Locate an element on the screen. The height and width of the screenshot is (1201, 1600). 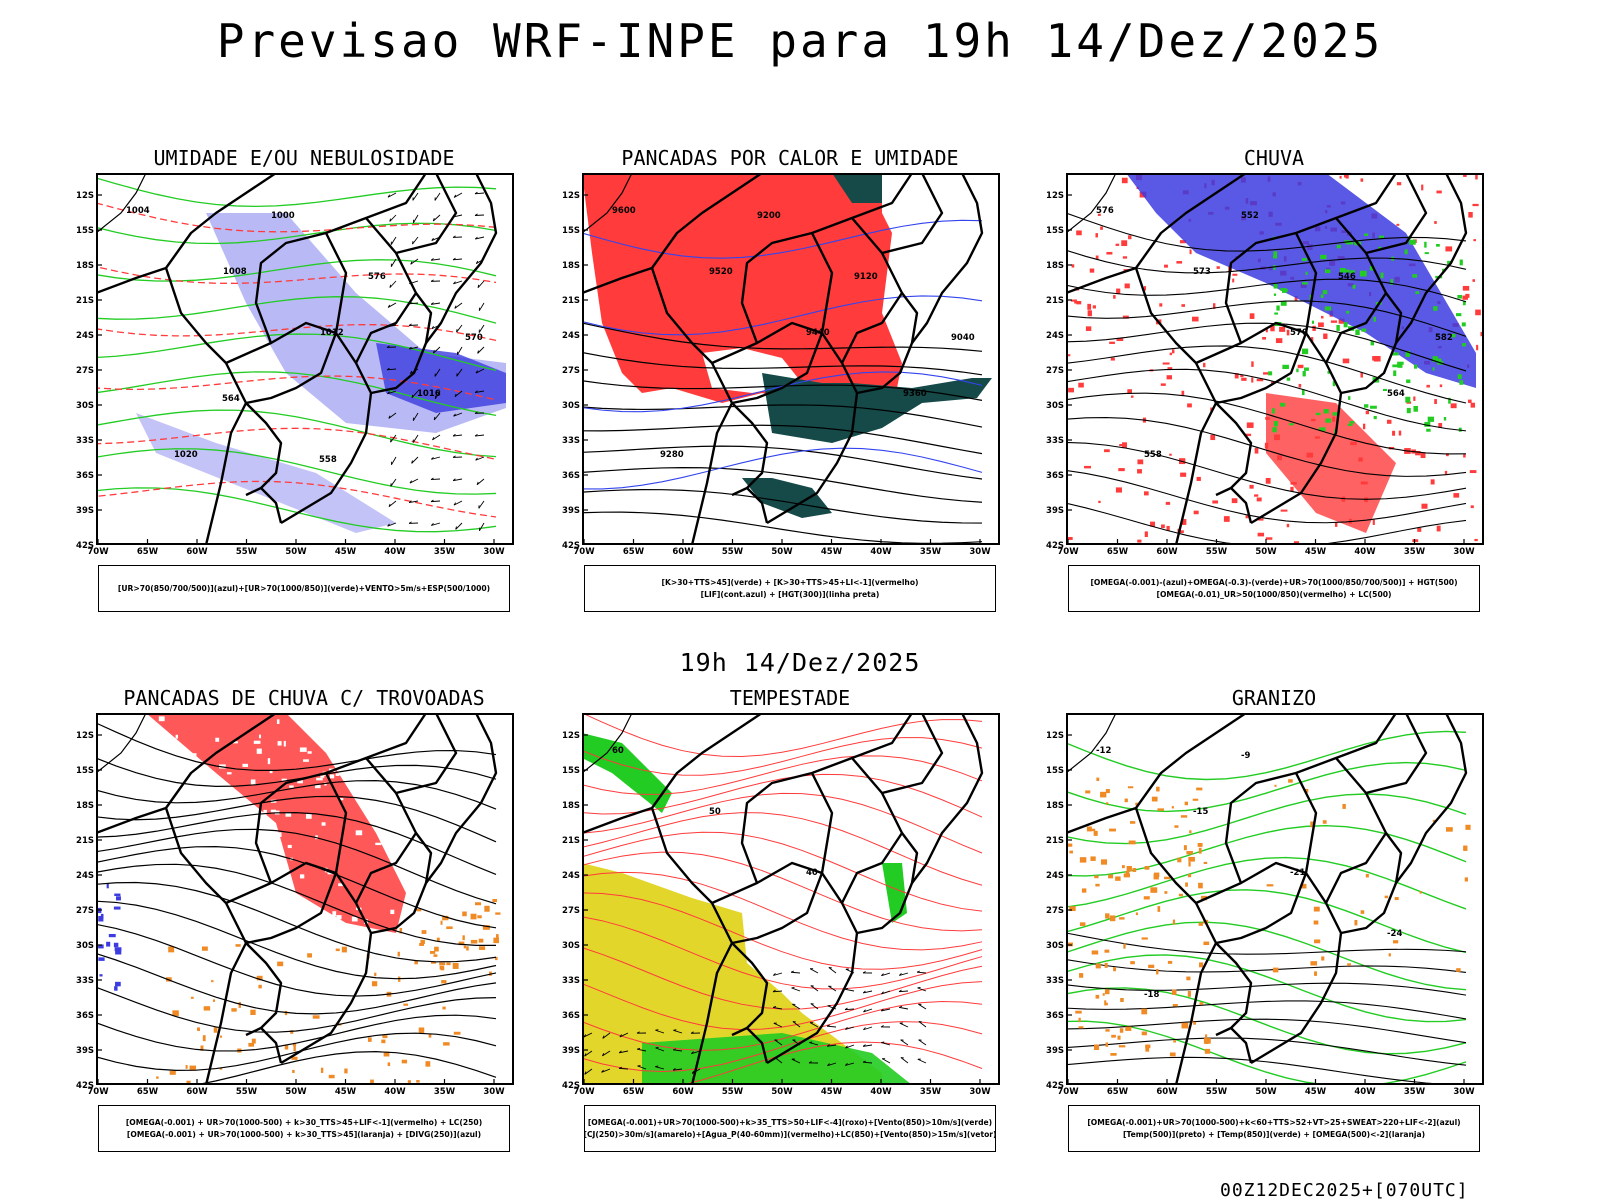
lat-label: 12S is located at coordinates (85, 196).